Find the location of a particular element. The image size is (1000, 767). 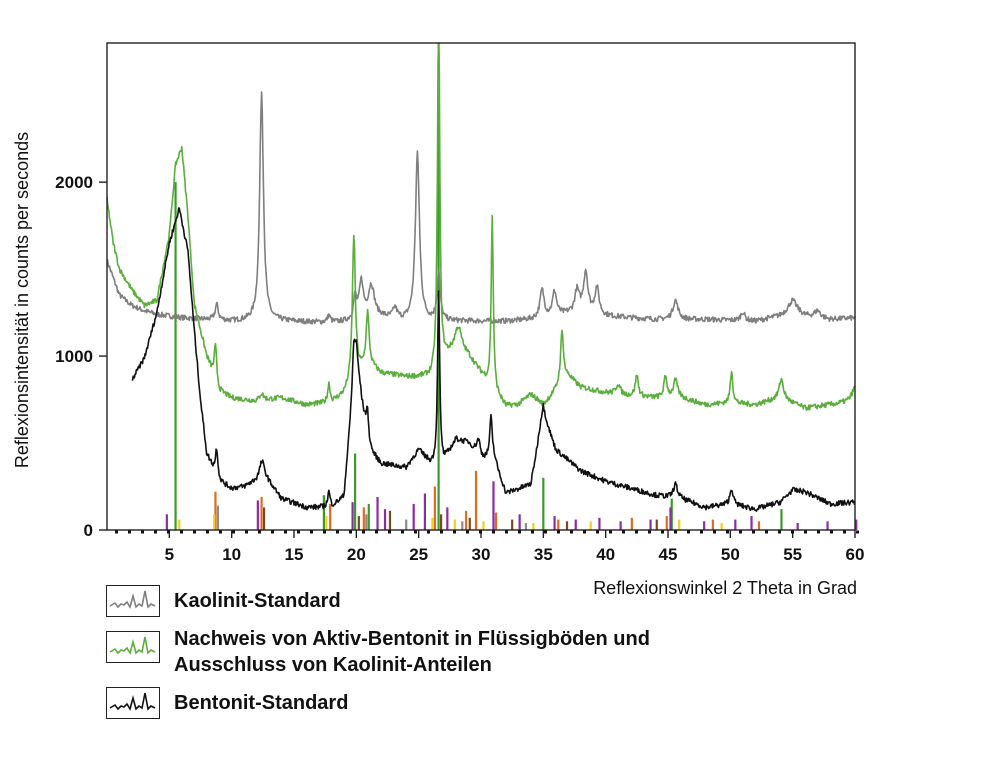

x-tick-label-0: 5 is located at coordinates (169, 554).